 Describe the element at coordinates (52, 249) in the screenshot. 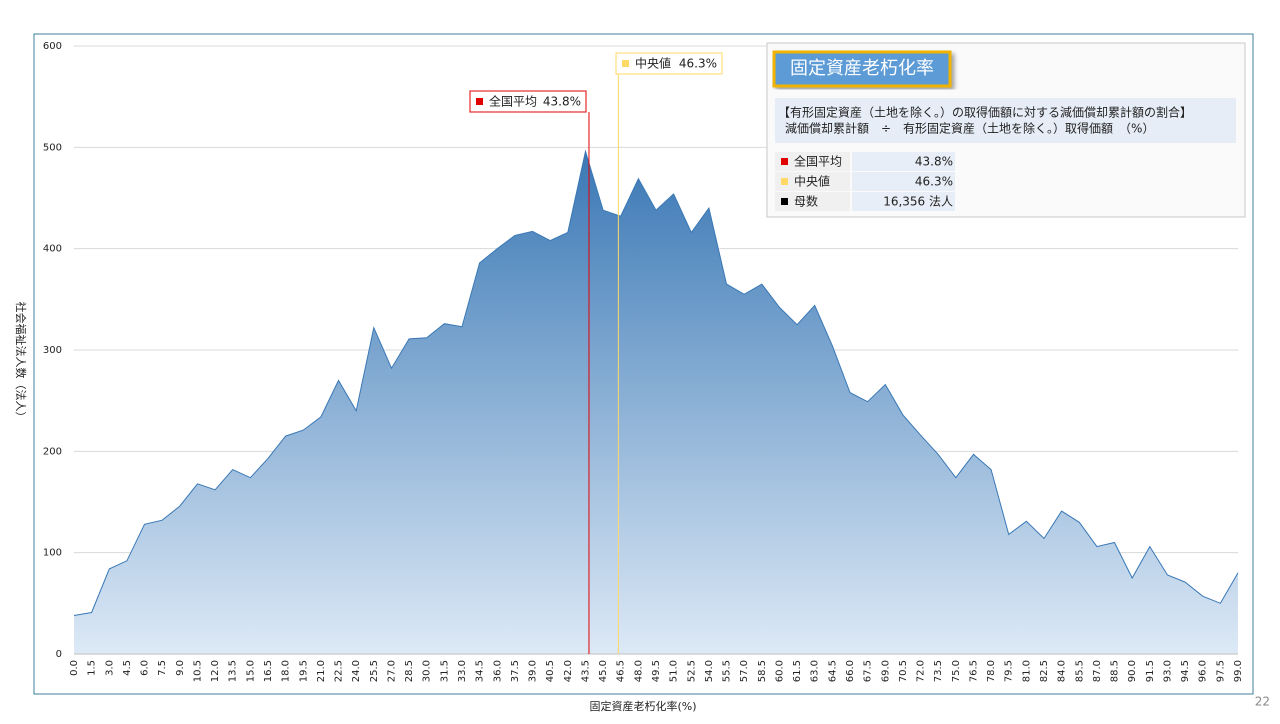

I see `y-tick-label: 400` at that location.